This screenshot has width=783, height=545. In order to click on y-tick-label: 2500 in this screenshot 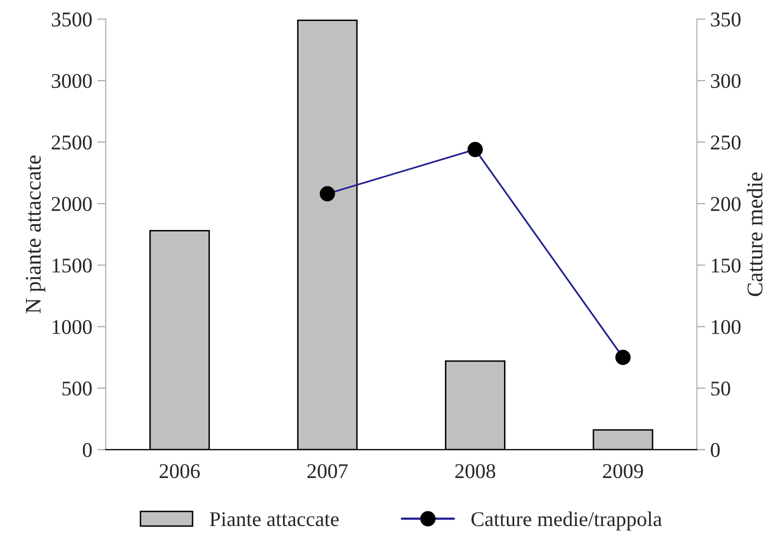, I will do `click(72, 142)`.